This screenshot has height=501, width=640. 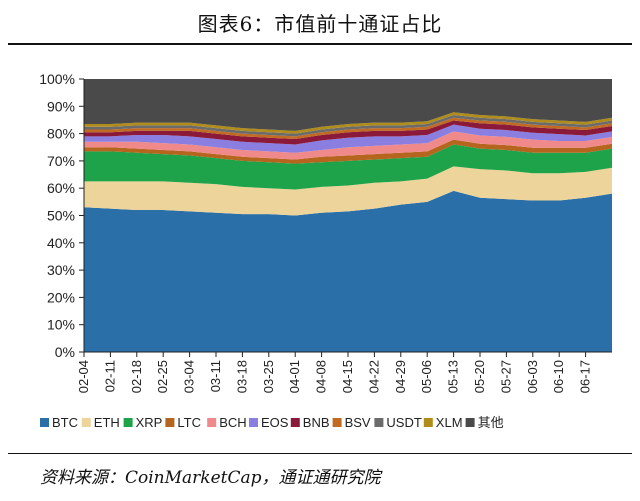 What do you see at coordinates (321, 376) in the screenshot?
I see `x-tick-label: 04-08` at bounding box center [321, 376].